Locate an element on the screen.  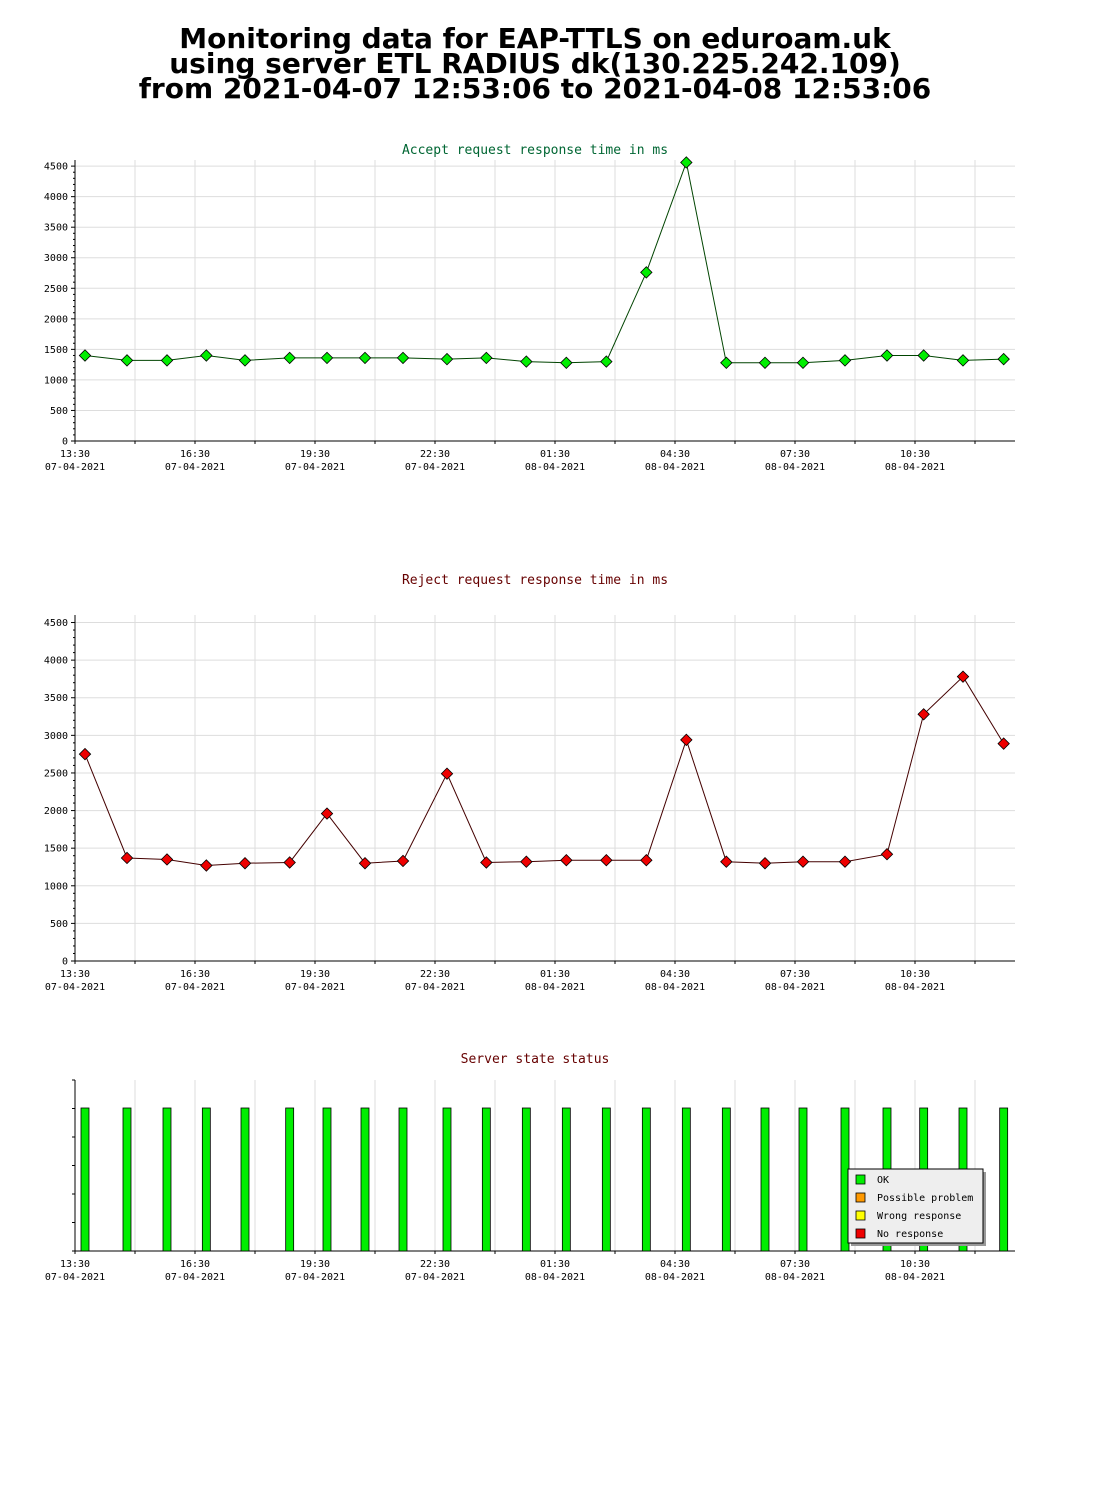
series-line is located at coordinates (544, 770).